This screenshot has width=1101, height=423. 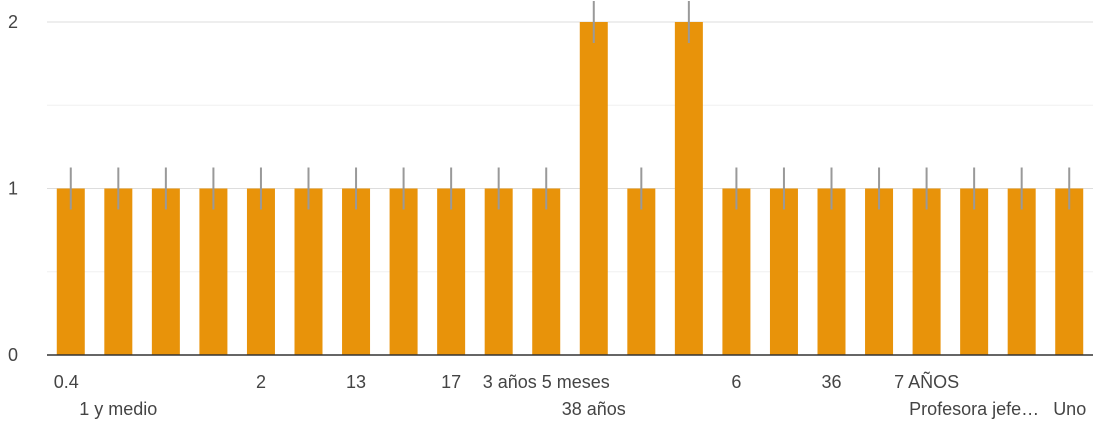 I want to click on x-tick-label: 13, so click(x=356, y=382).